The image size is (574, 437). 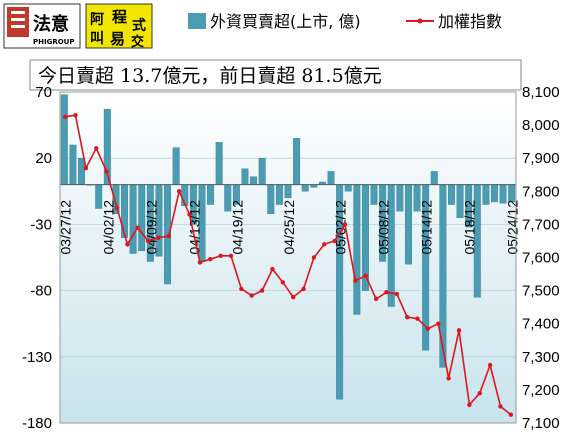 I want to click on left-tick-label: 70, so click(x=43, y=92).